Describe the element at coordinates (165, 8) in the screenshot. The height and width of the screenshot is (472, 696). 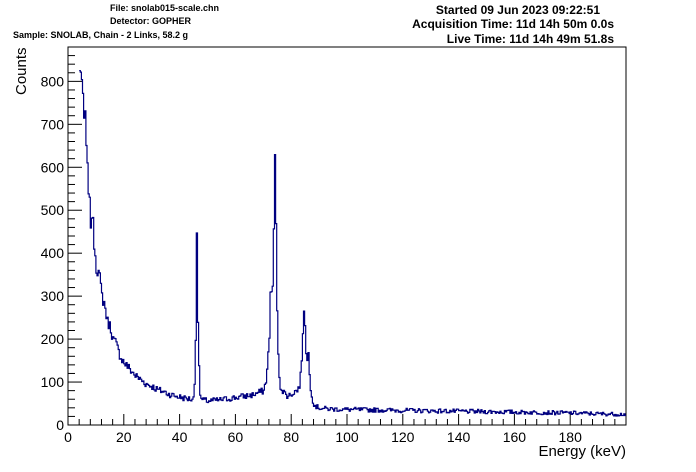
I see `file-name-label: File: snolab015-scale.chn` at that location.